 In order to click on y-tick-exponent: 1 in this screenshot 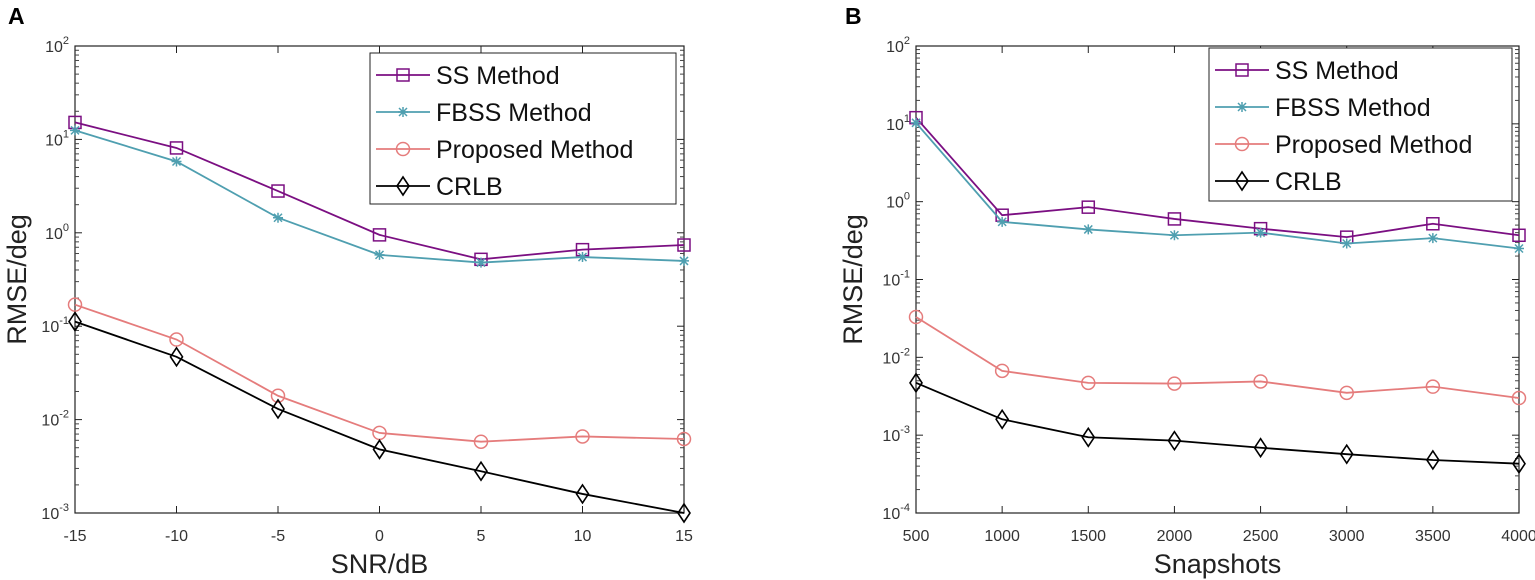, I will do `click(66, 134)`.